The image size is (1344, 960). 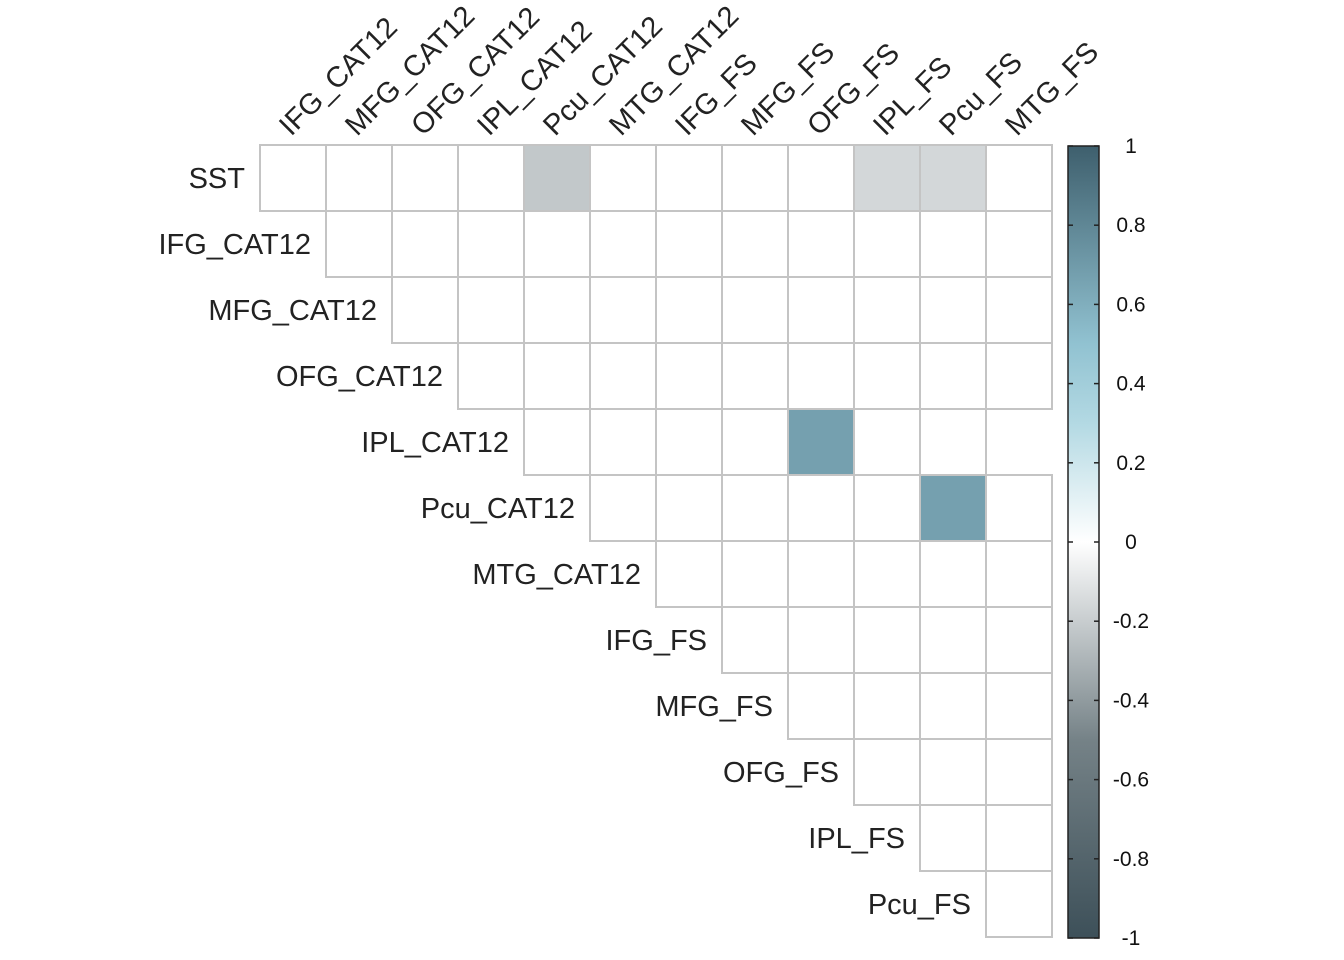 I want to click on colorbar-legend: 1 0.8 0.6 0.4 0.2 0 -0.2 -0.4 -0.6 -0.8 -1, so click(x=1108, y=542).